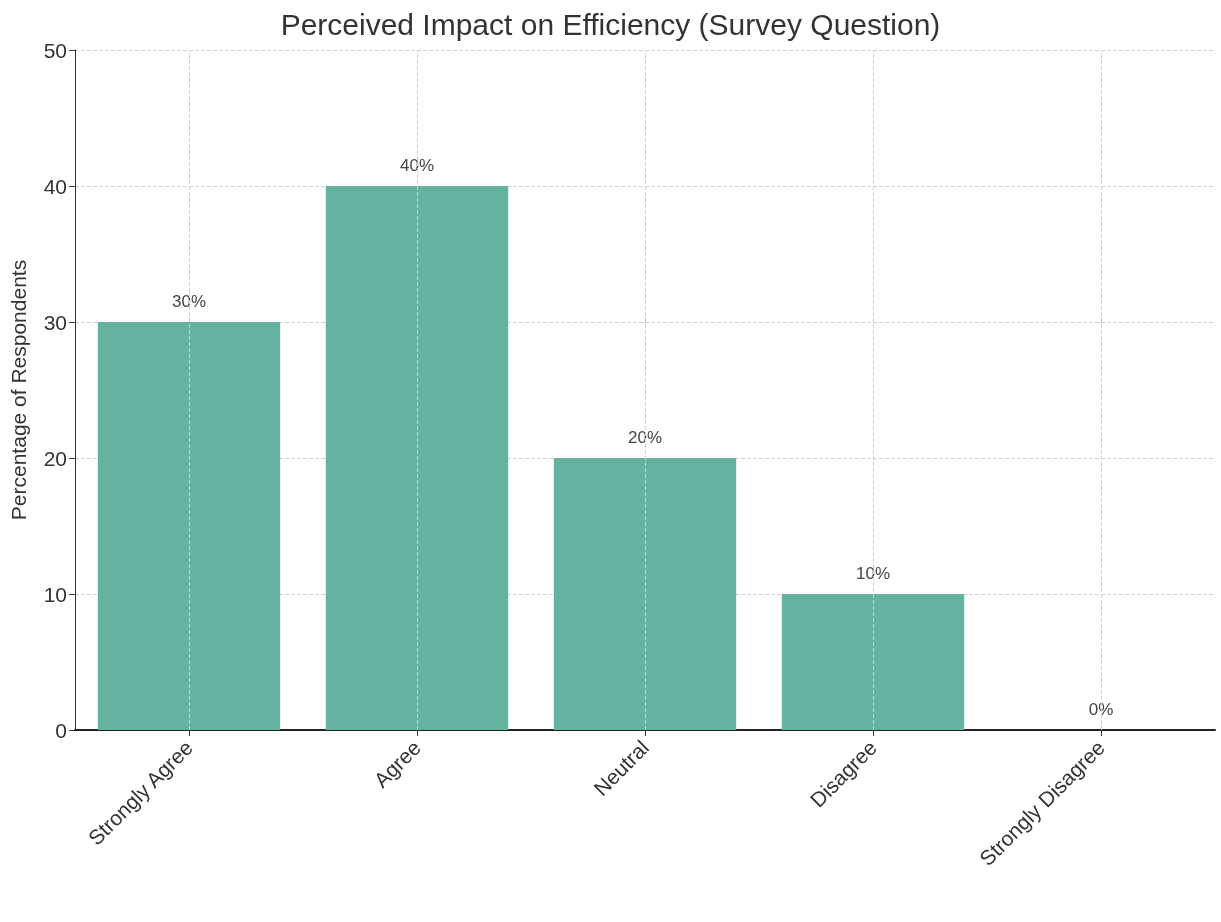  What do you see at coordinates (55, 50) in the screenshot?
I see `y-tick-label: 50` at bounding box center [55, 50].